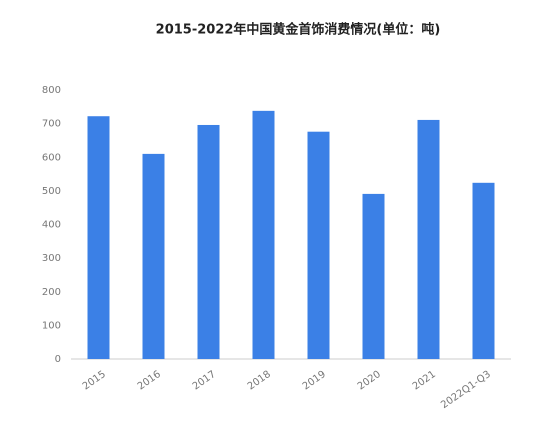 This screenshot has height=426, width=560. Describe the element at coordinates (204, 381) in the screenshot. I see `x-tick-label: 2017` at that location.